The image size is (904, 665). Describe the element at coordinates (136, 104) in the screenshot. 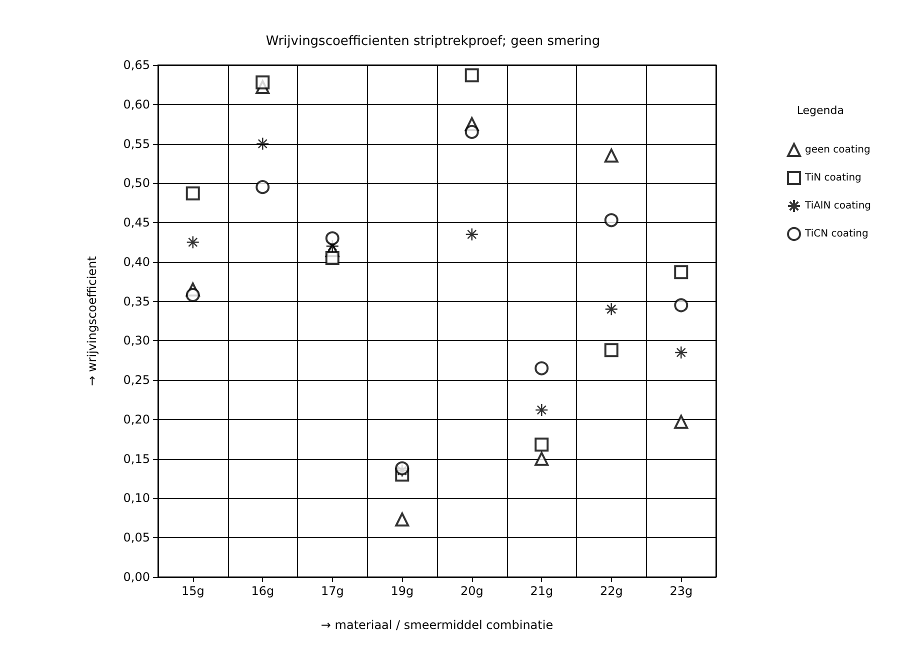

I see `y-tick-label: 0,60` at that location.